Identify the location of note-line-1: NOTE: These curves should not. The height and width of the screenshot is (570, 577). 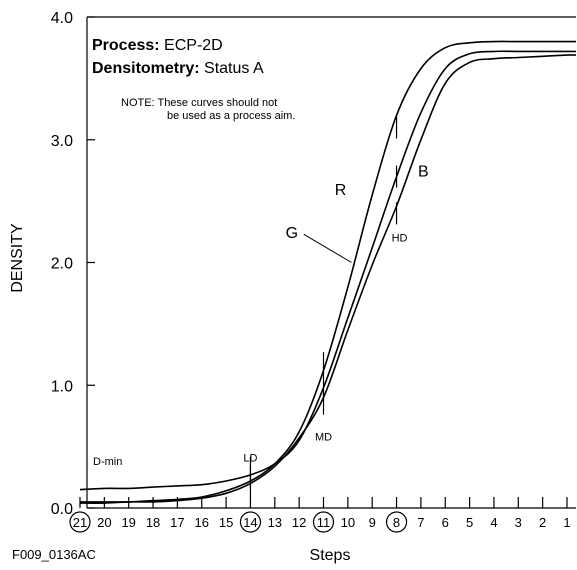
(199, 103).